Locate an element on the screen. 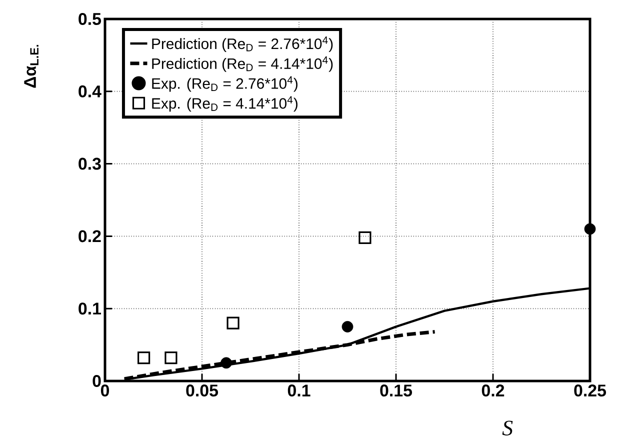  y-tick-label: 0.2 is located at coordinates (89, 236).